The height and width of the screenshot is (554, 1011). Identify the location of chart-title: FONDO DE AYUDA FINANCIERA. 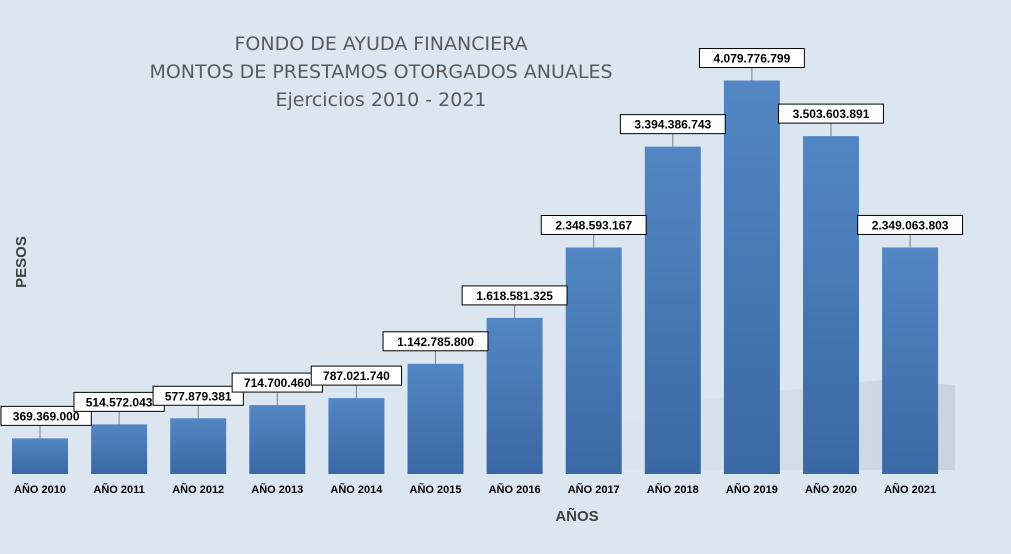
(380, 44).